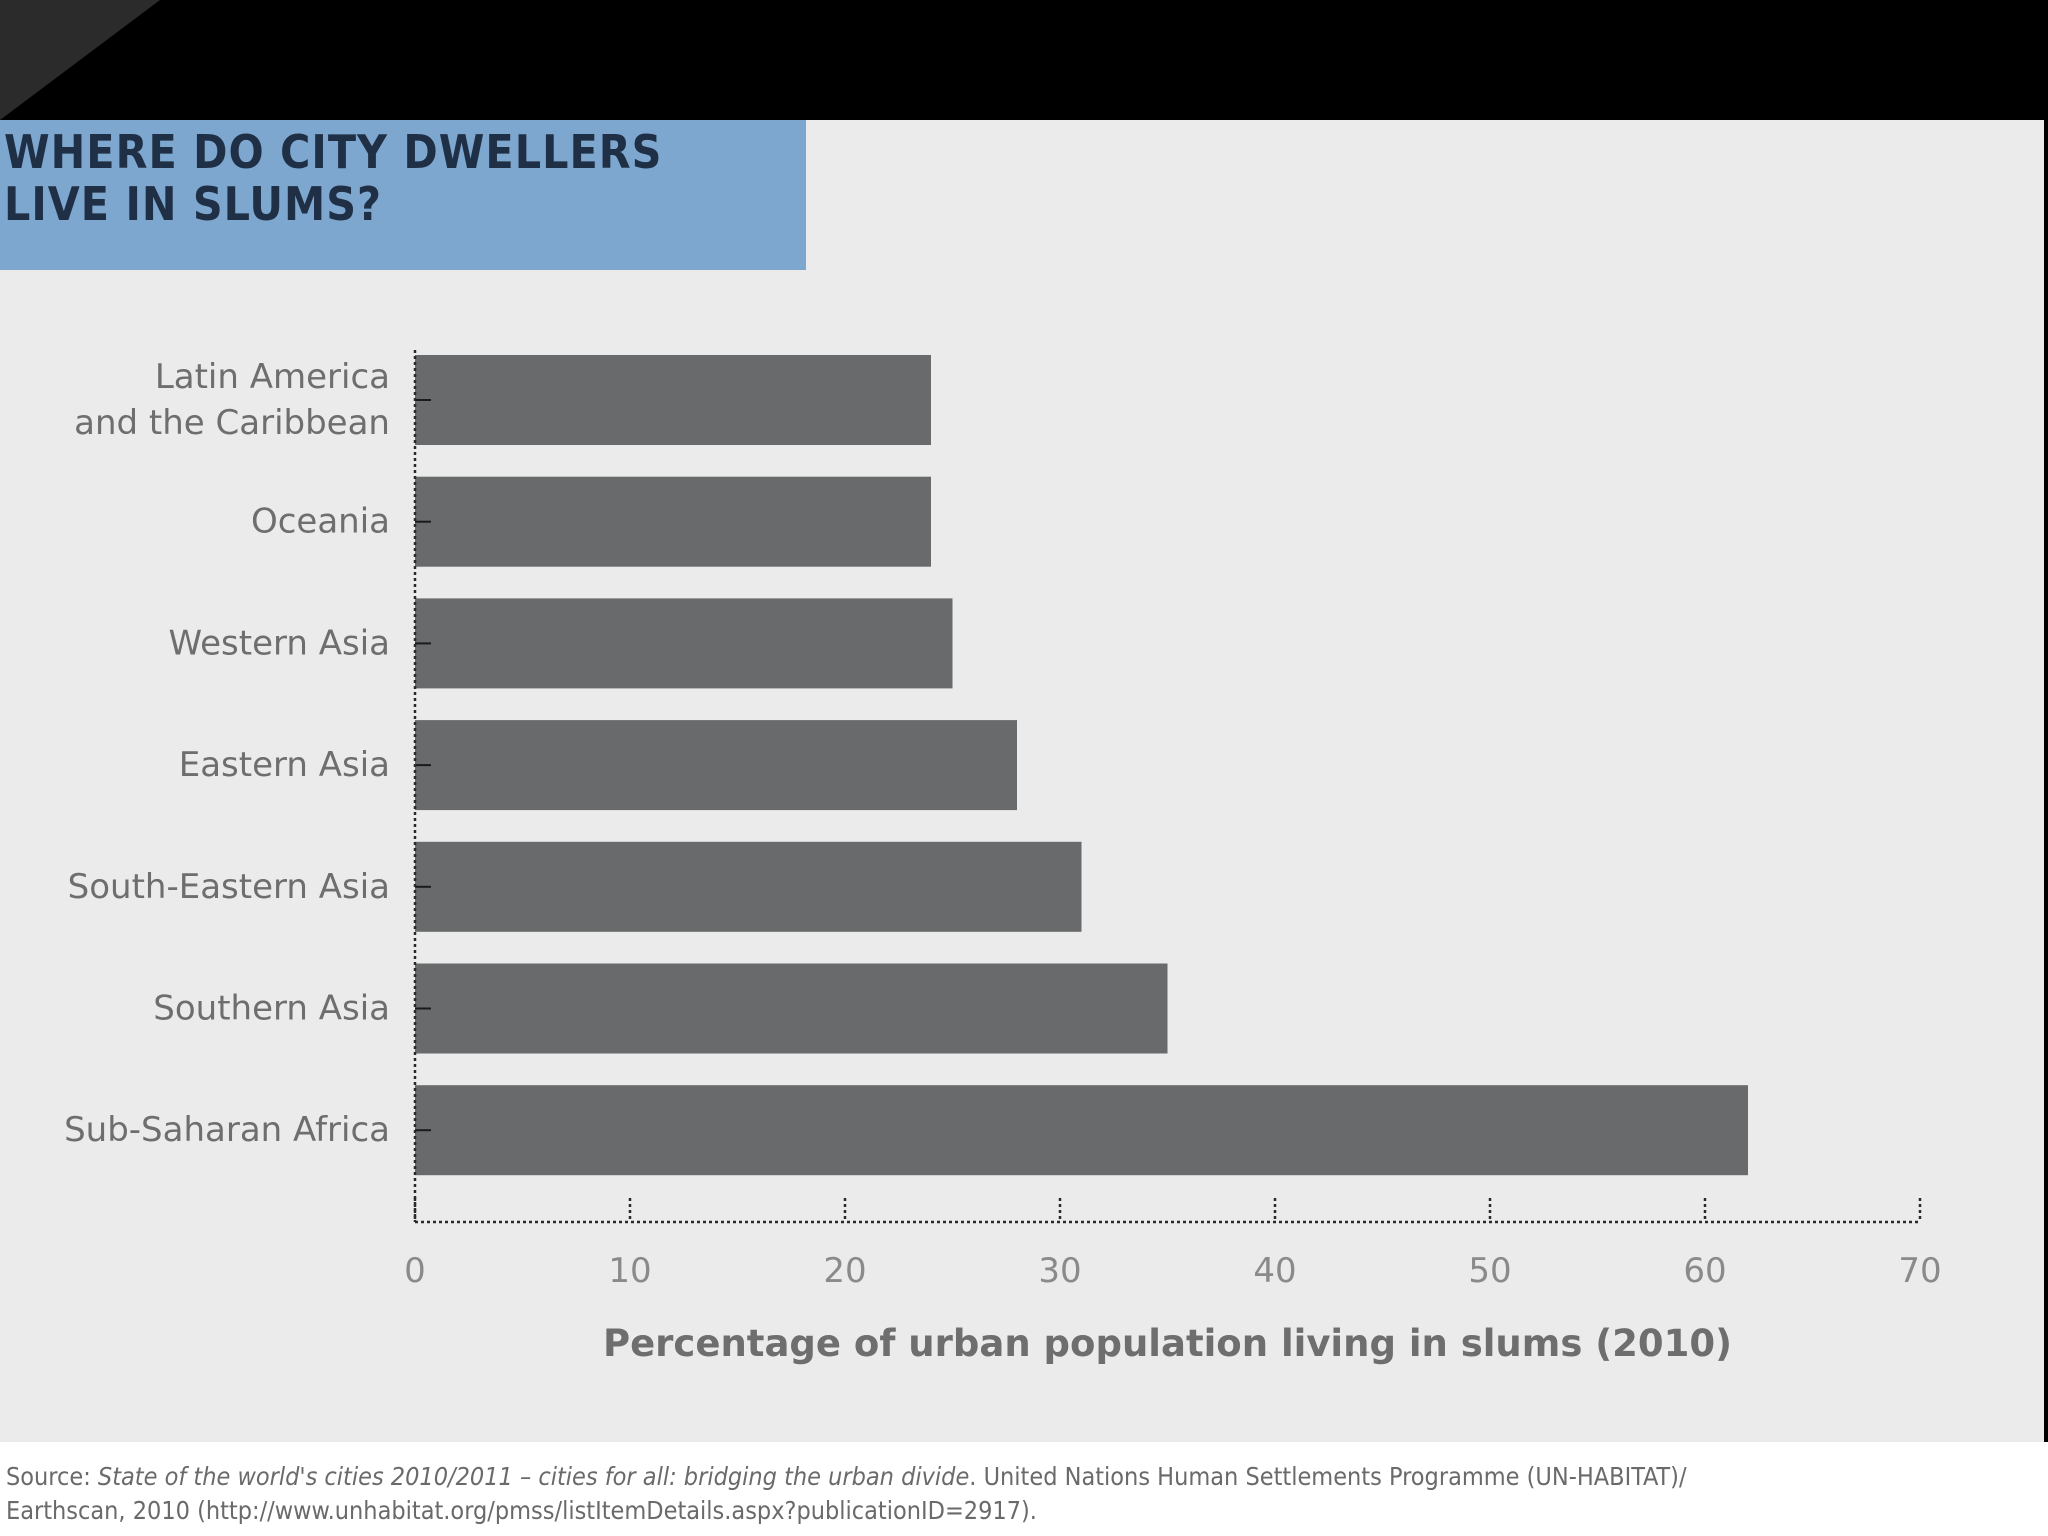  I want to click on chart-title-line-1: WHERE DO CITY DWELLERS, so click(333, 152).